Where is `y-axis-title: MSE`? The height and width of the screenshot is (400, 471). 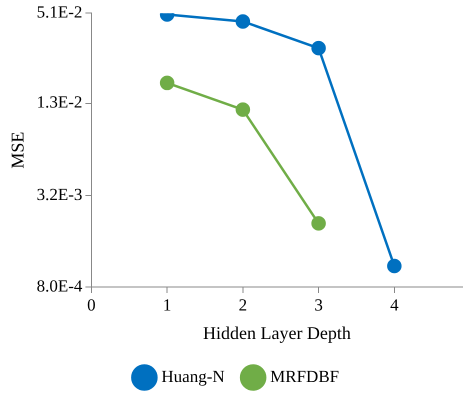
y-axis-title: MSE is located at coordinates (18, 150).